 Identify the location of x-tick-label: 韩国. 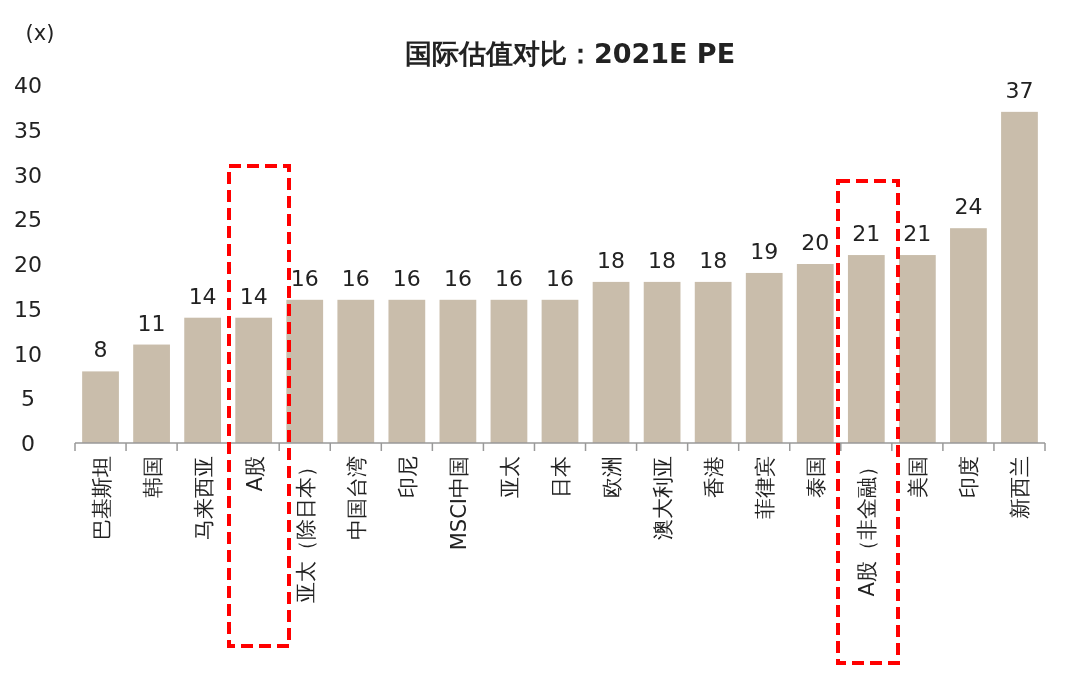
(152, 477).